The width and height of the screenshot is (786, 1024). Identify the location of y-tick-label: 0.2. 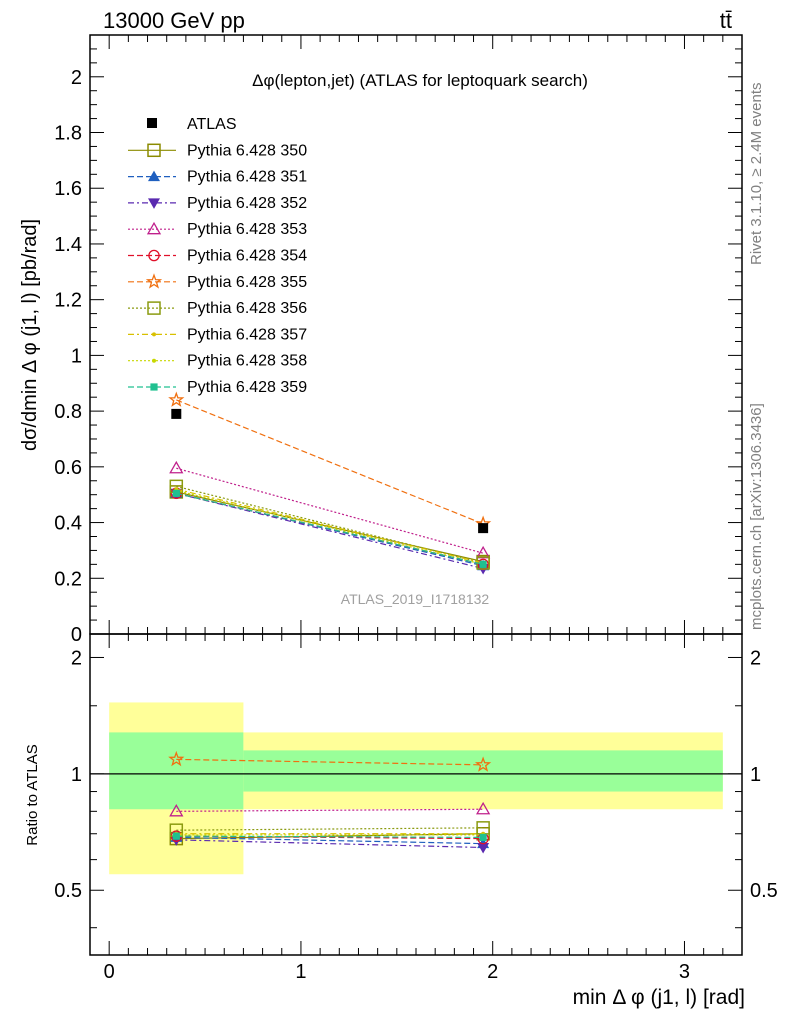
(68, 579).